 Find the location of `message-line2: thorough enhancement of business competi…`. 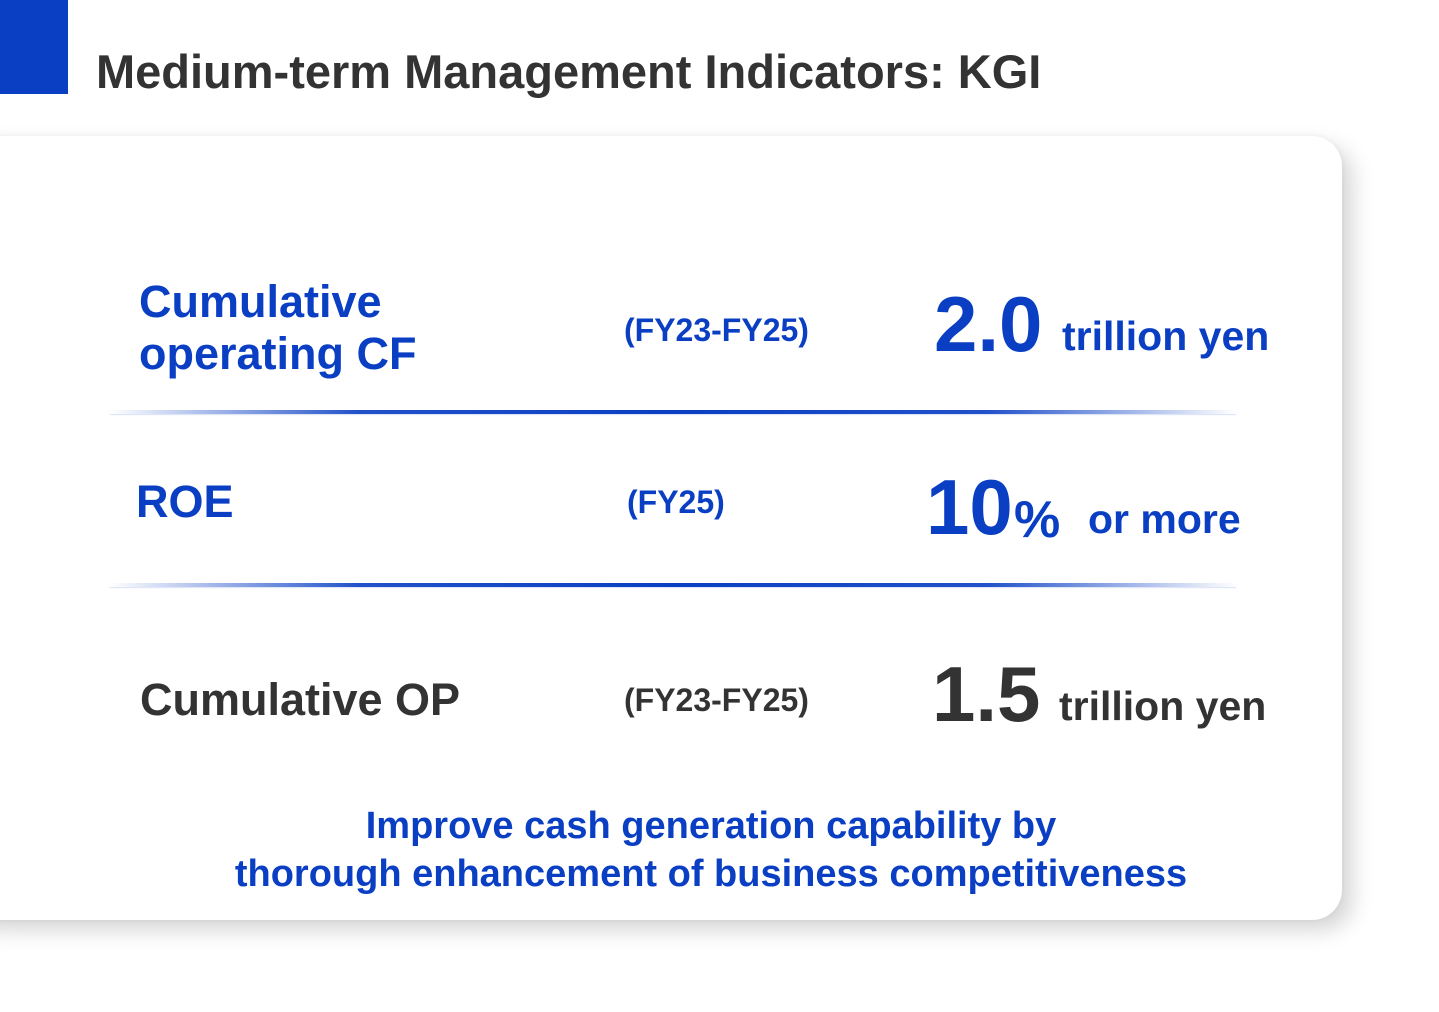

message-line2: thorough enhancement of business competi… is located at coordinates (711, 874).